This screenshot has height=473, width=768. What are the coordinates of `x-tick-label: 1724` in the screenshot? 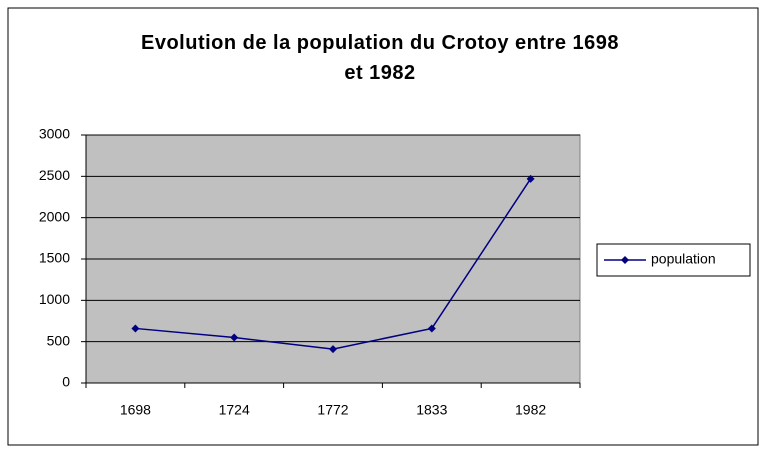 It's located at (234, 410).